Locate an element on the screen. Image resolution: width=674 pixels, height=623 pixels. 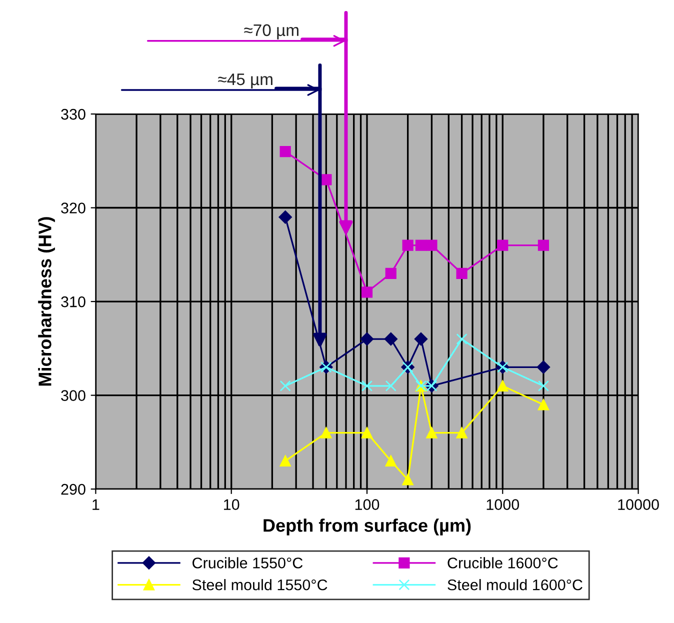
legend-label: Crucible 1600°C is located at coordinates (503, 562).